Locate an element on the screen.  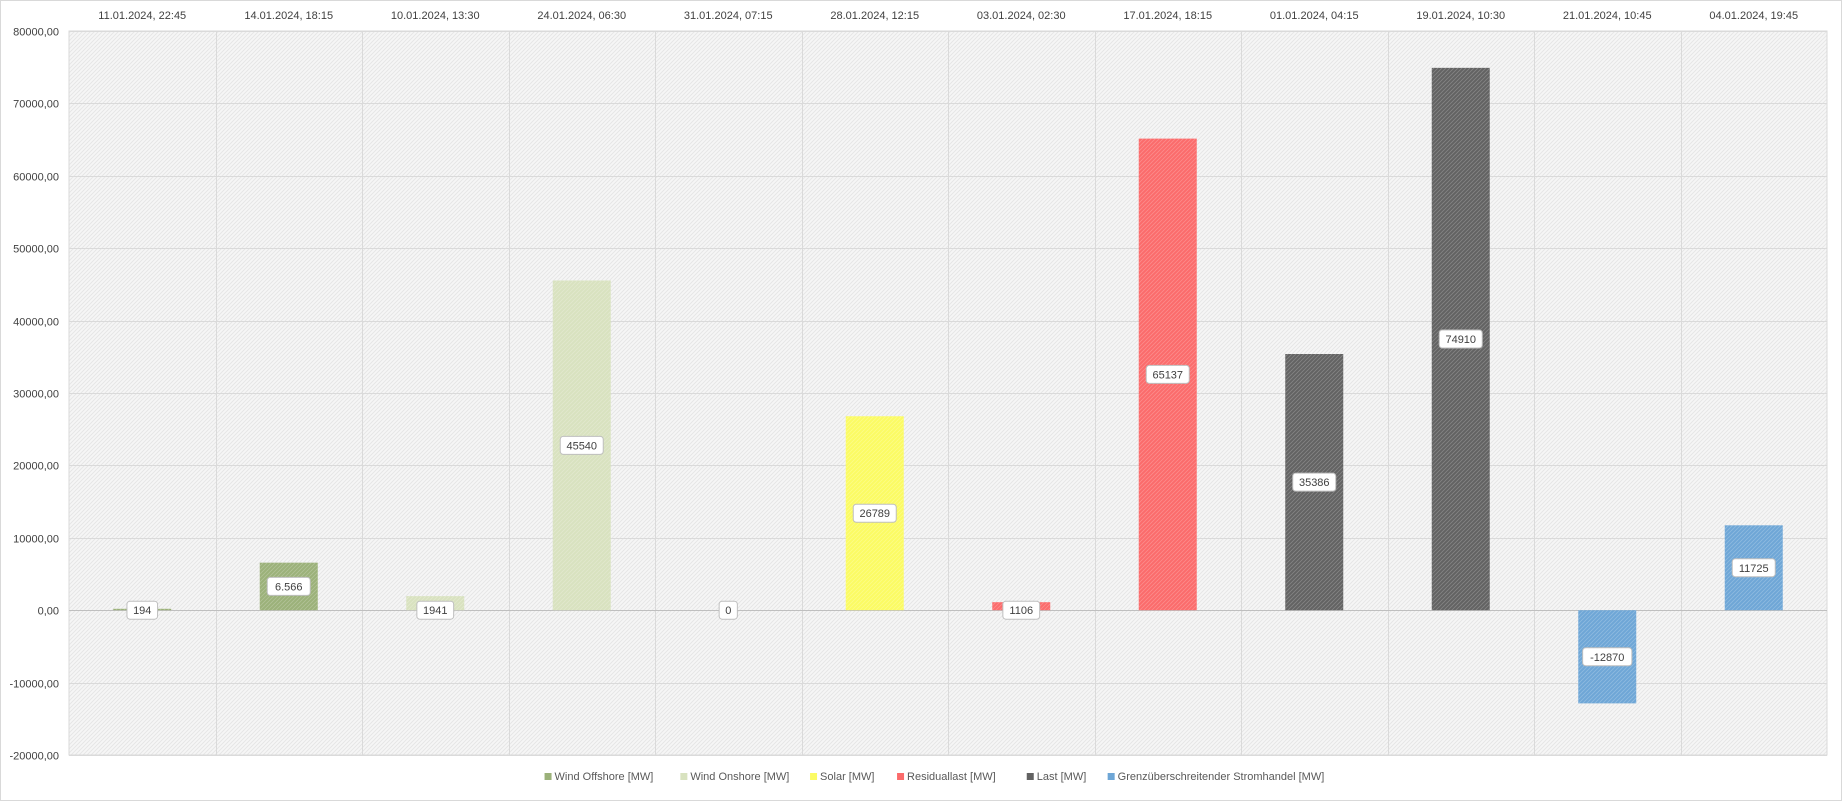
data-label: -12870 is located at coordinates (1607, 658).